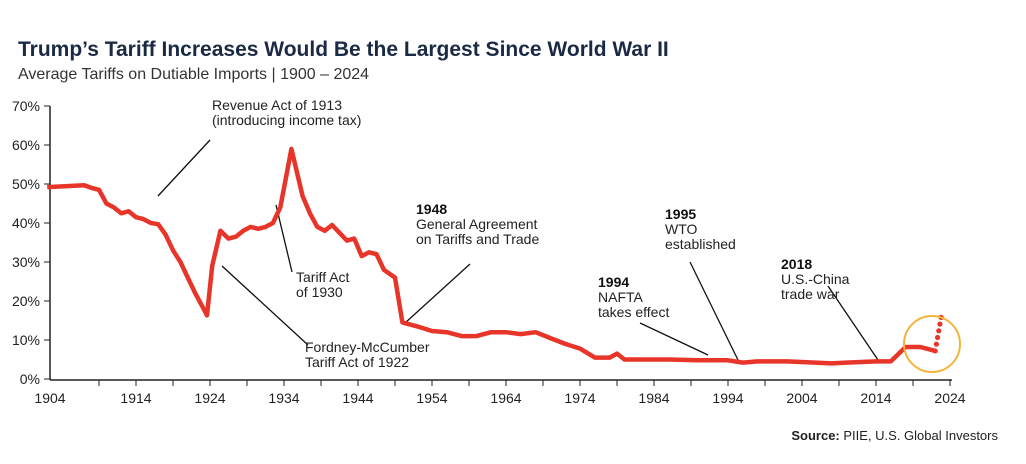 The height and width of the screenshot is (464, 1026). I want to click on y-tick-label: 0%, so click(30, 379).